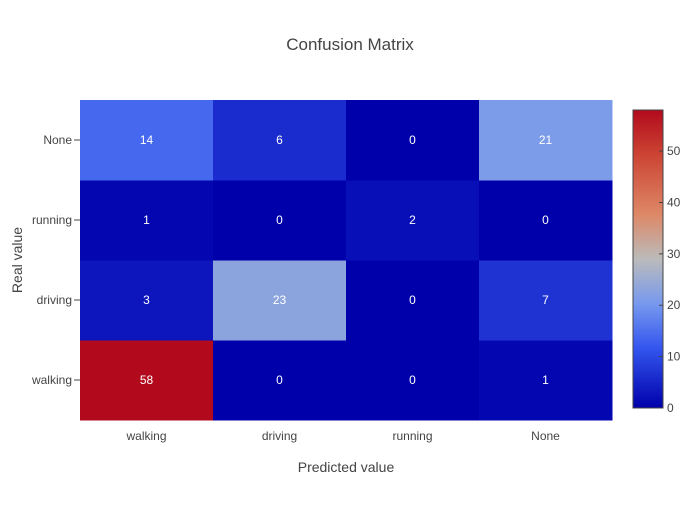 This screenshot has height=505, width=700. Describe the element at coordinates (350, 44) in the screenshot. I see `chart-title: Confusion Matrix` at that location.